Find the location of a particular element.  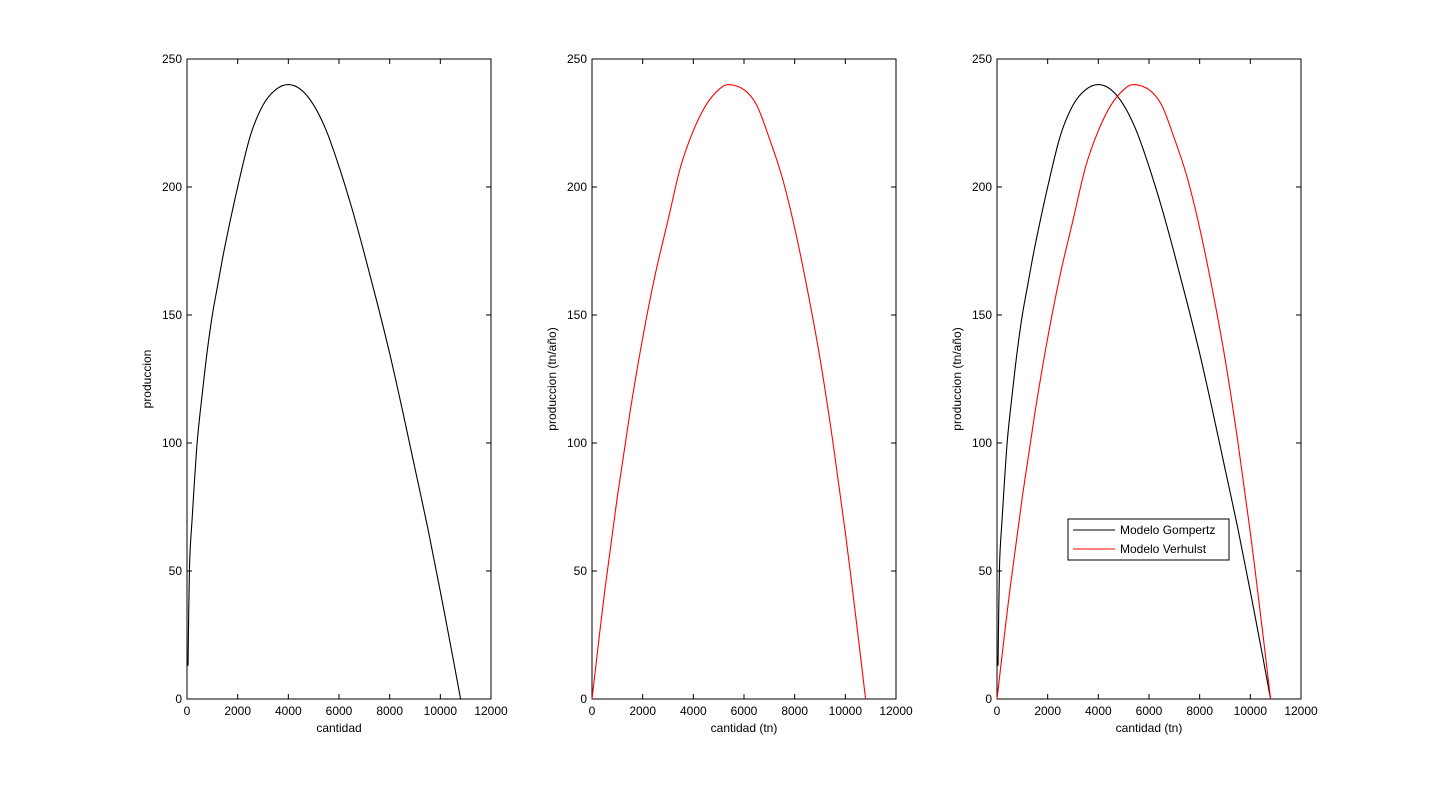

legend-entry-label: Modelo Gompertz is located at coordinates (1167, 530).